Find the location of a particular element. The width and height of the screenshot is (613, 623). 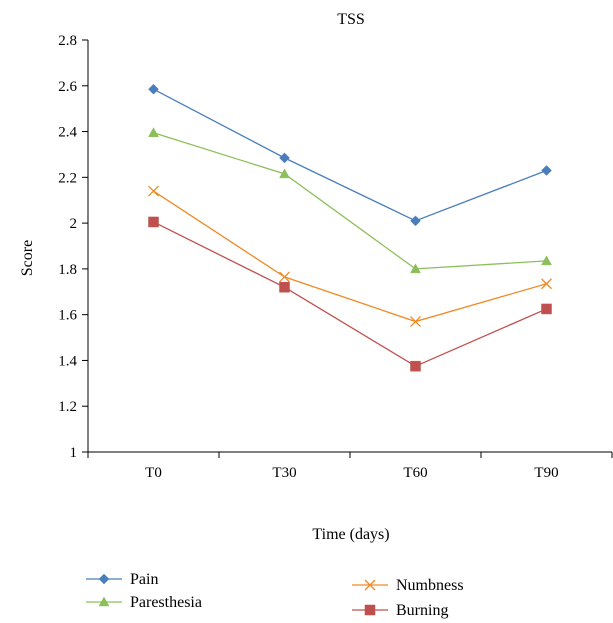

legend-item-burning: Burning is located at coordinates (400, 610).